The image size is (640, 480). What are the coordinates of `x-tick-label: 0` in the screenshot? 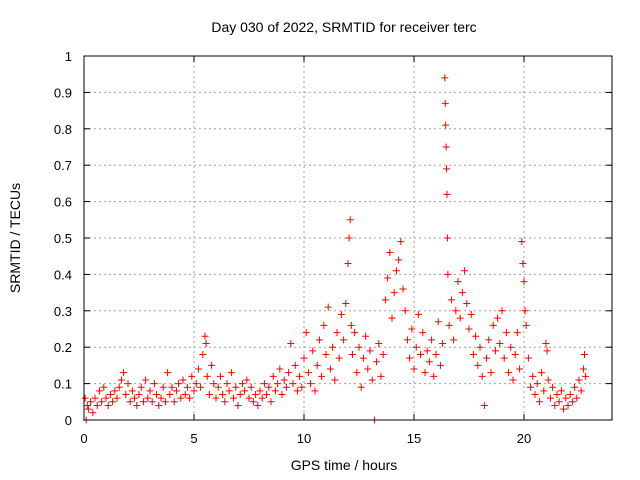 It's located at (83, 438).